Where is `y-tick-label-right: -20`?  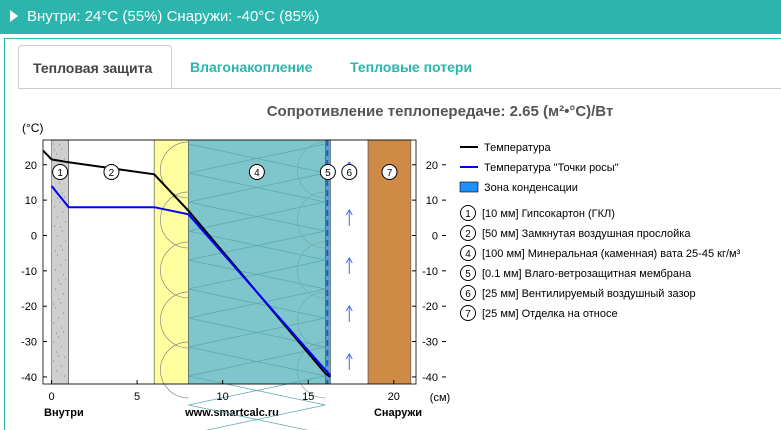 y-tick-label-right: -20 is located at coordinates (430, 307).